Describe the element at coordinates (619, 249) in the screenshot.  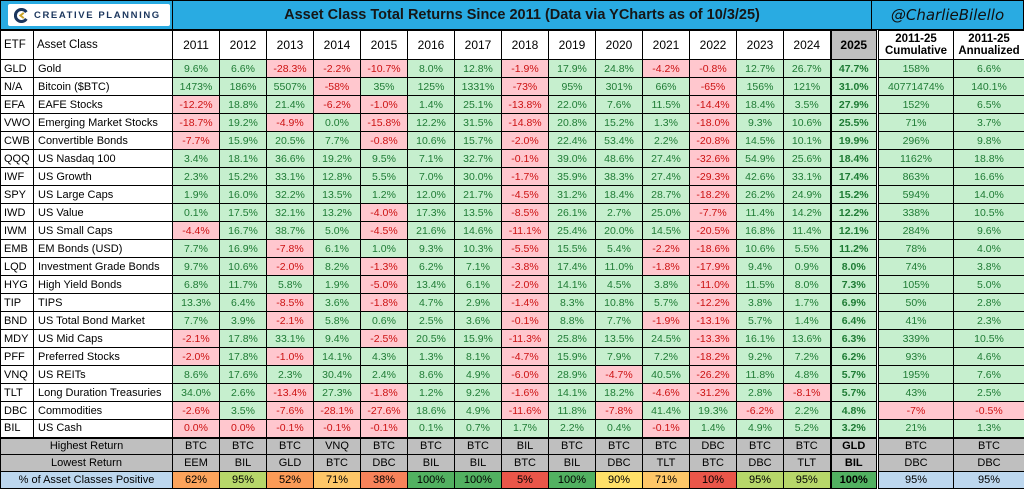
I see `return-cell: 5.4%` at that location.